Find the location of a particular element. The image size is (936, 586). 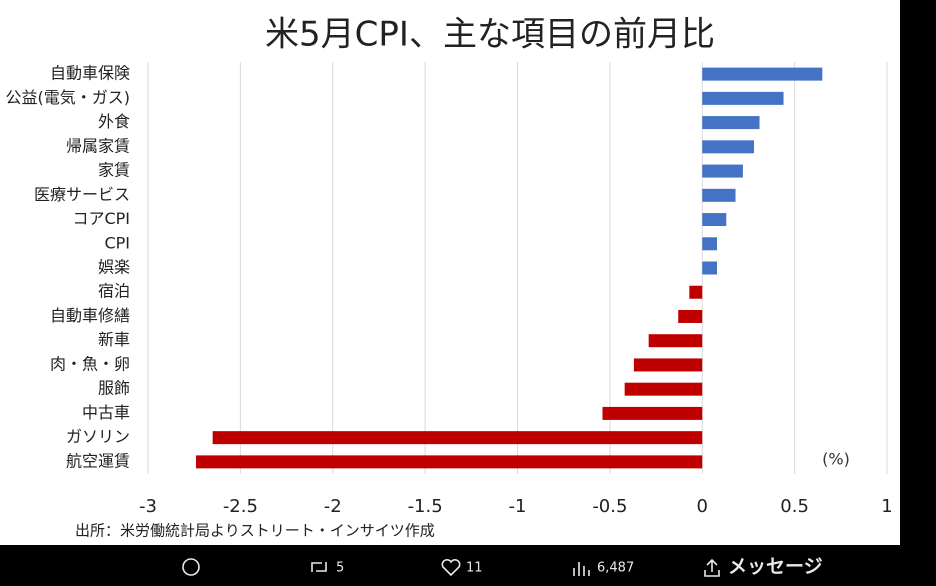

share-icon is located at coordinates (712, 567).